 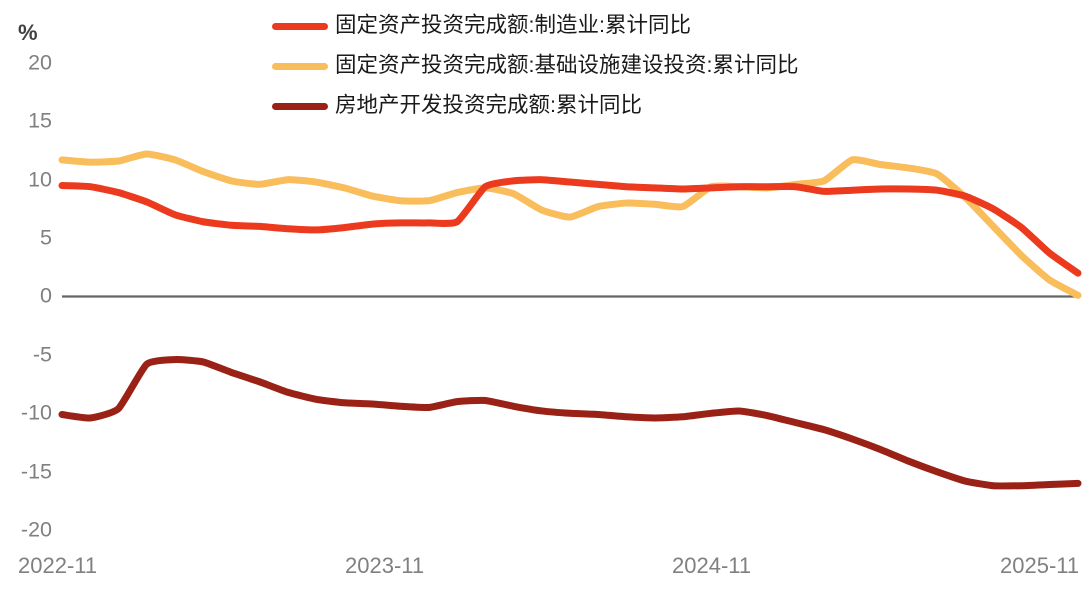 What do you see at coordinates (40, 62) in the screenshot?
I see `y-tick-20: 20` at bounding box center [40, 62].